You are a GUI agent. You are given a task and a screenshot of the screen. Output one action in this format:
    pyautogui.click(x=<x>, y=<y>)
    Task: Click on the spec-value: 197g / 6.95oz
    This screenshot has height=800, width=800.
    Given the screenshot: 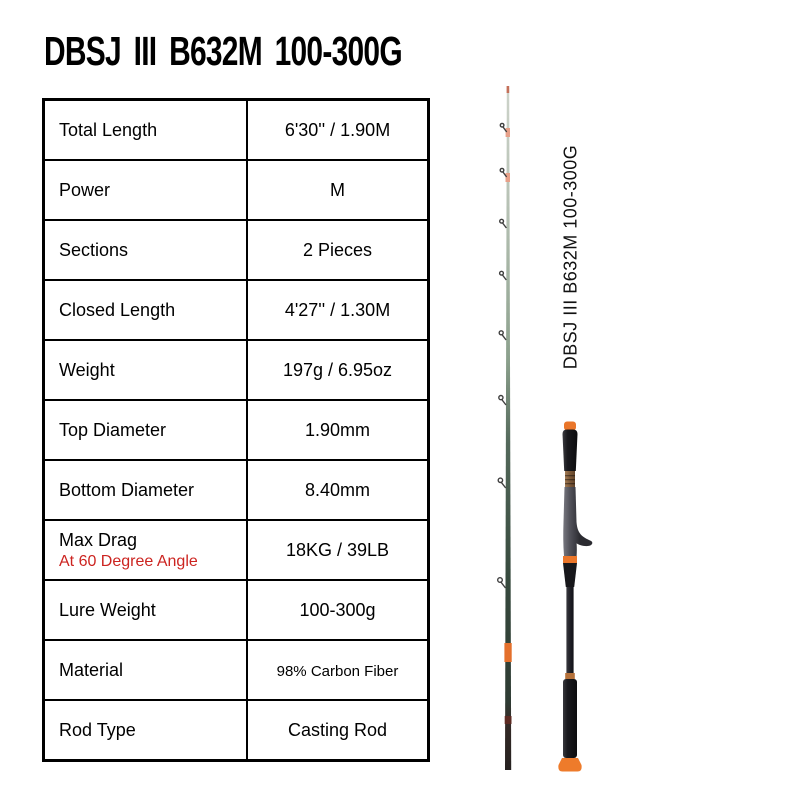 What is the action you would take?
    pyautogui.click(x=338, y=370)
    